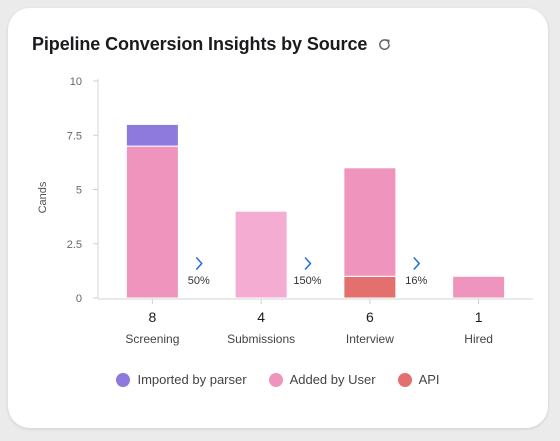  Describe the element at coordinates (429, 379) in the screenshot. I see `legend-label: API` at that location.